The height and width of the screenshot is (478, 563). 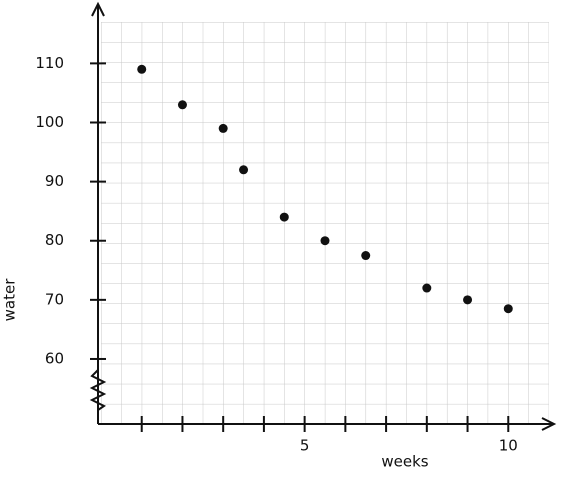 What do you see at coordinates (54, 299) in the screenshot?
I see `y-tick-label: 70` at bounding box center [54, 299].